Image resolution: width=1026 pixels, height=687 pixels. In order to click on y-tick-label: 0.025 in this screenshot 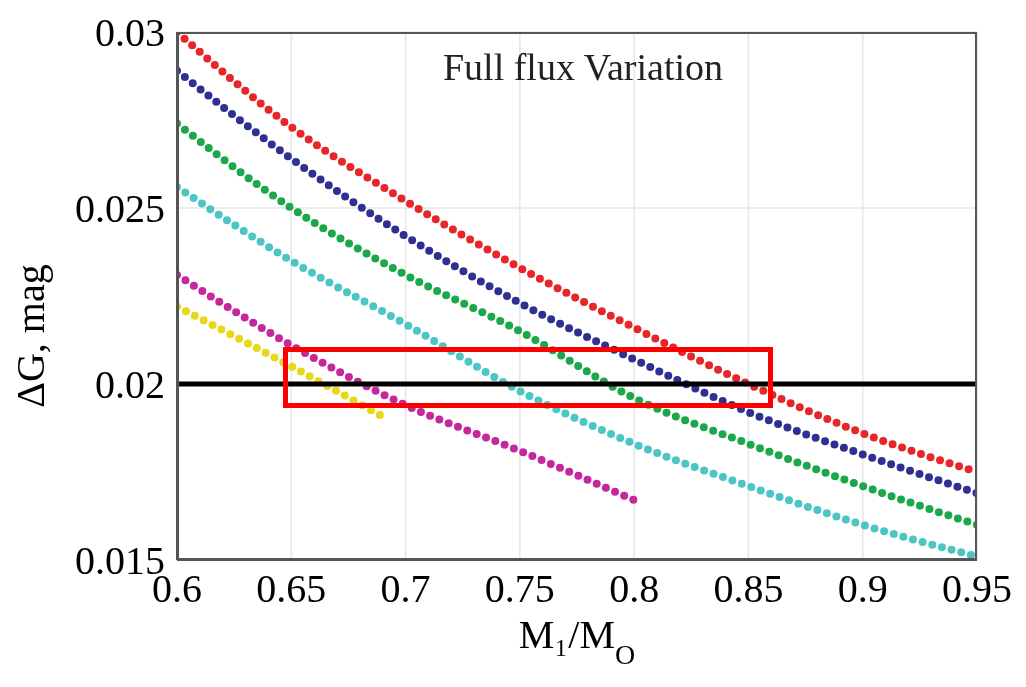, I will do `click(120, 209)`.